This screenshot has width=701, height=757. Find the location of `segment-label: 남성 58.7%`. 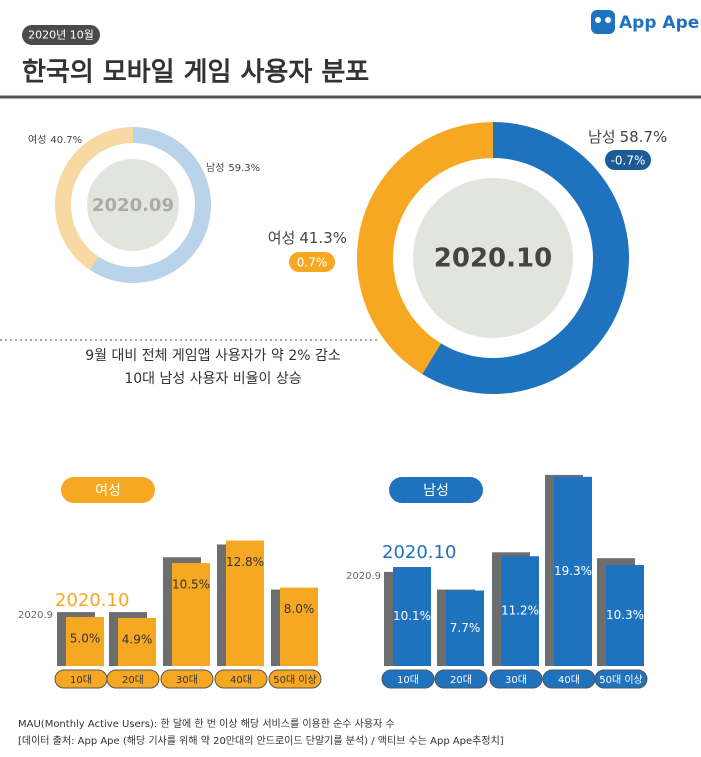

segment-label: 남성 58.7% is located at coordinates (627, 137).